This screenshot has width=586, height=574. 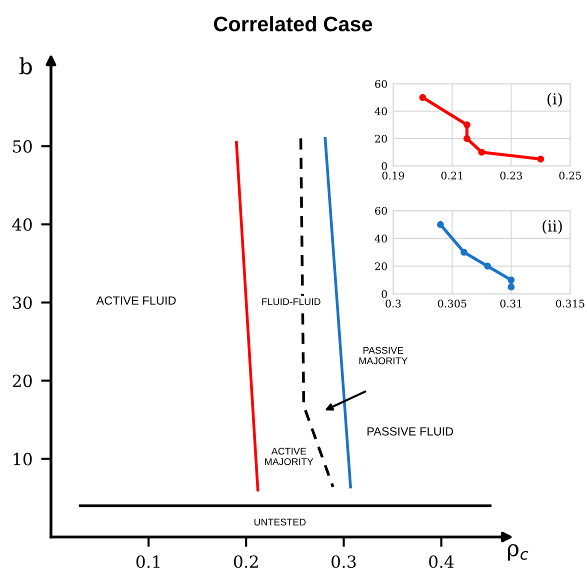 I want to click on chart-title: Correlated Case, so click(x=293, y=24).